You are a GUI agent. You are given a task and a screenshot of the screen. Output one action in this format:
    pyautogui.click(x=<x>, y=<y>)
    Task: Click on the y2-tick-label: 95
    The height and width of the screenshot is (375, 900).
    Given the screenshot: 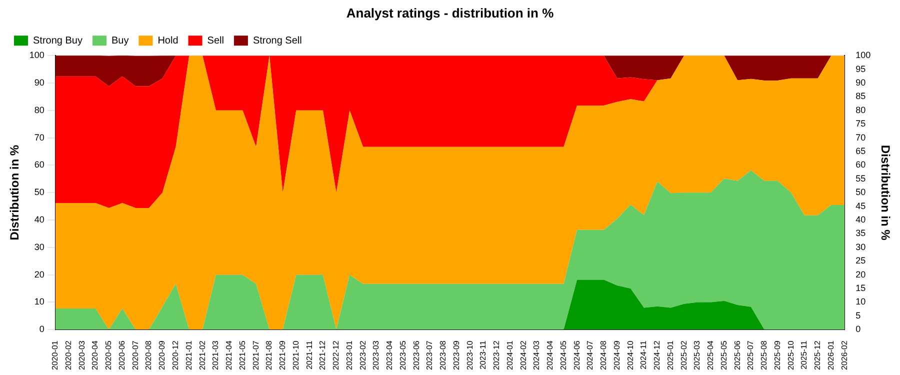 What is the action you would take?
    pyautogui.click(x=861, y=69)
    